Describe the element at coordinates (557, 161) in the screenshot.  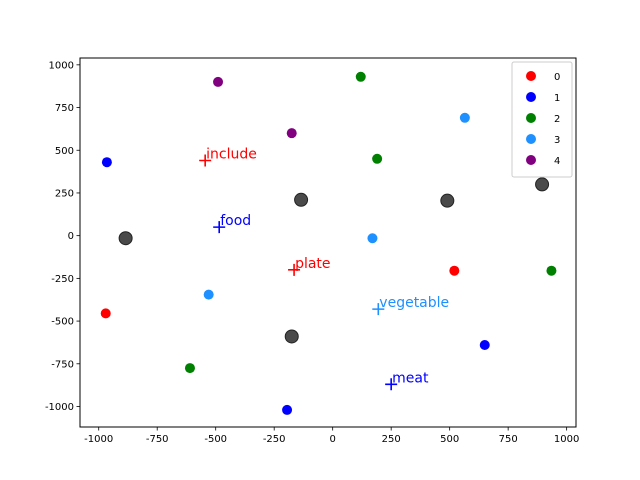
I see `legend-label-4: 4` at that location.